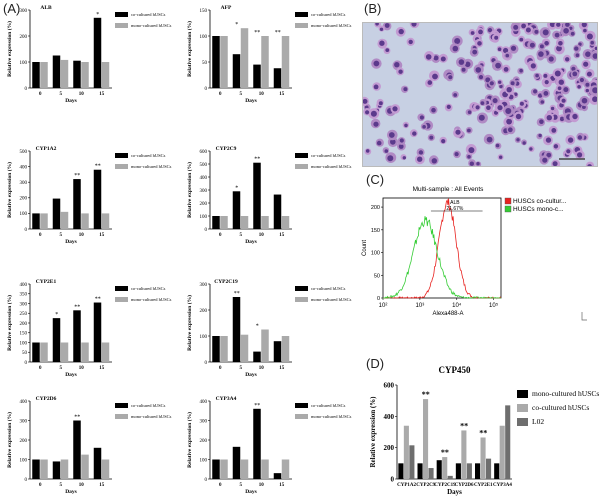 This screenshot has width=600, height=503. I want to click on x-tick-label: CYP2D6, so click(464, 485).